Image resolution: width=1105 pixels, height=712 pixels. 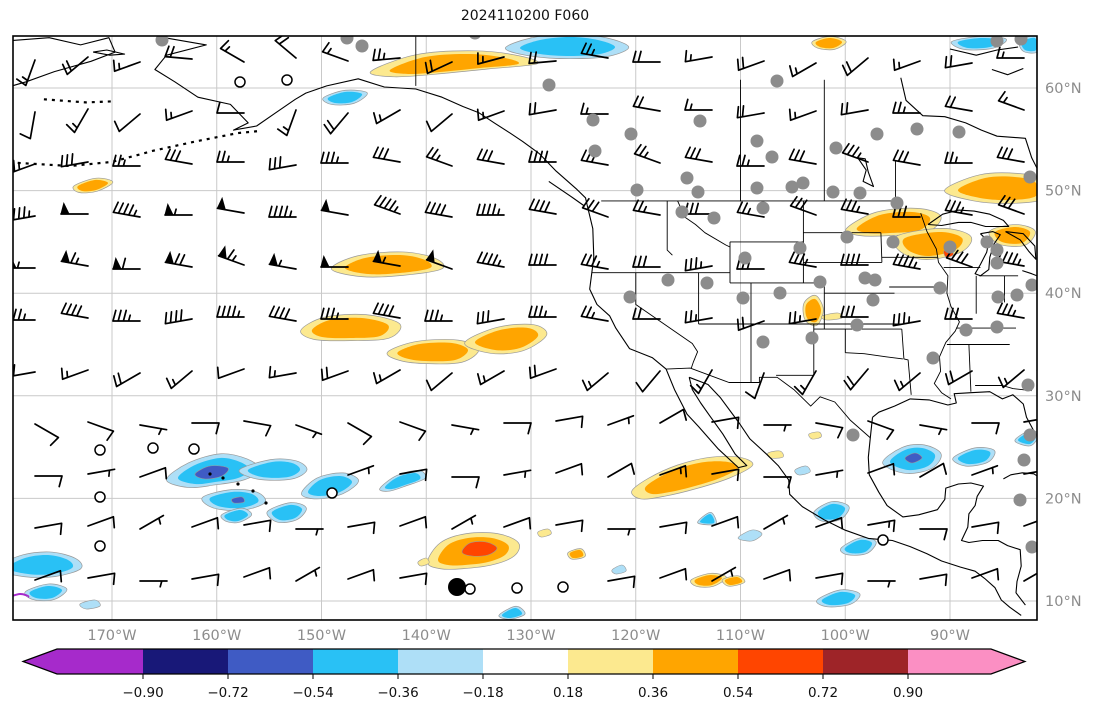 What do you see at coordinates (100, 497) in the screenshot?
I see `calm-circle` at bounding box center [100, 497].